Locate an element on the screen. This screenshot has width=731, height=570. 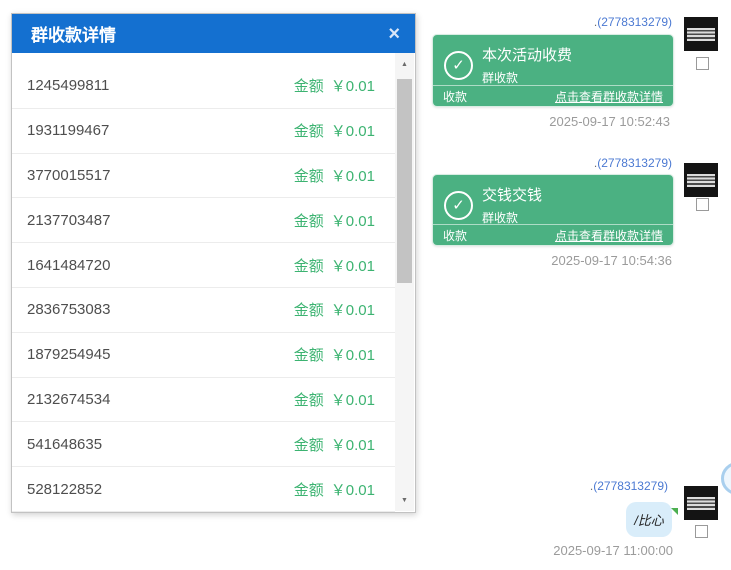
payment-row: 2132674534 金额 ￥0.01 is located at coordinates (203, 400).